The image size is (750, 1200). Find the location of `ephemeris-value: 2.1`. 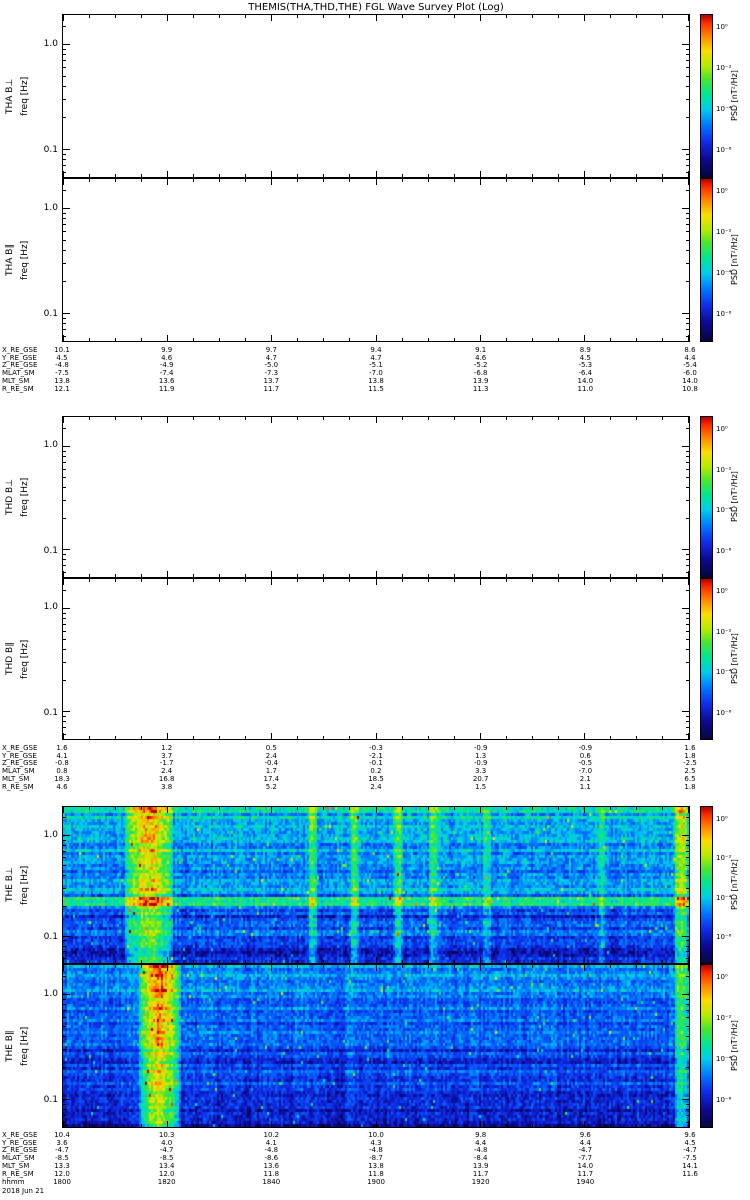

ephemeris-value: 2.1 is located at coordinates (585, 778).